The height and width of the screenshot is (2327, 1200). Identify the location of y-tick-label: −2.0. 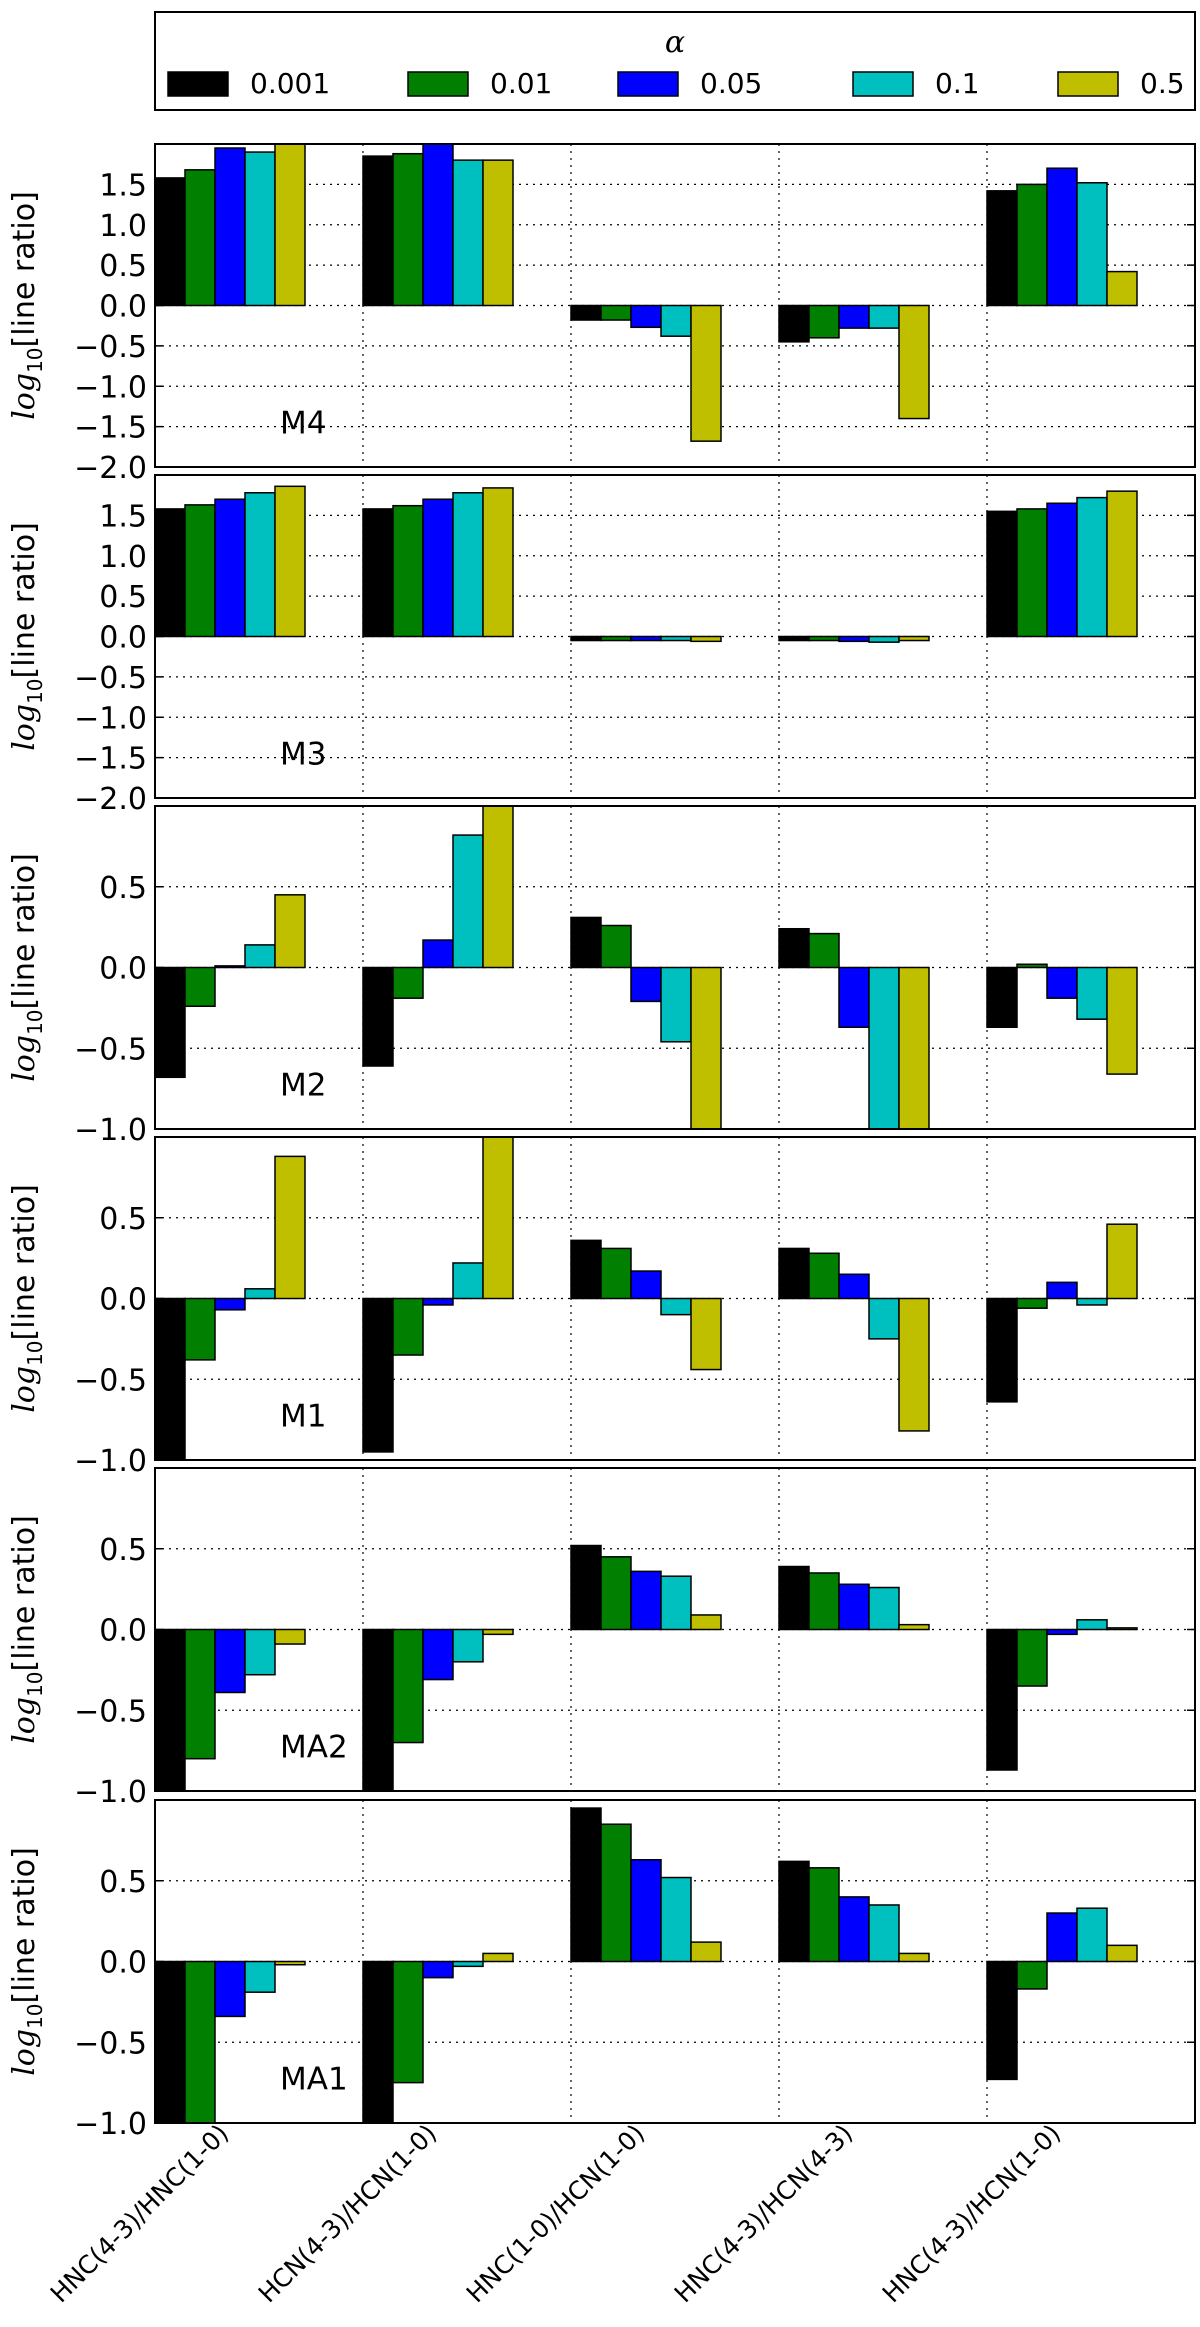
(110, 799).